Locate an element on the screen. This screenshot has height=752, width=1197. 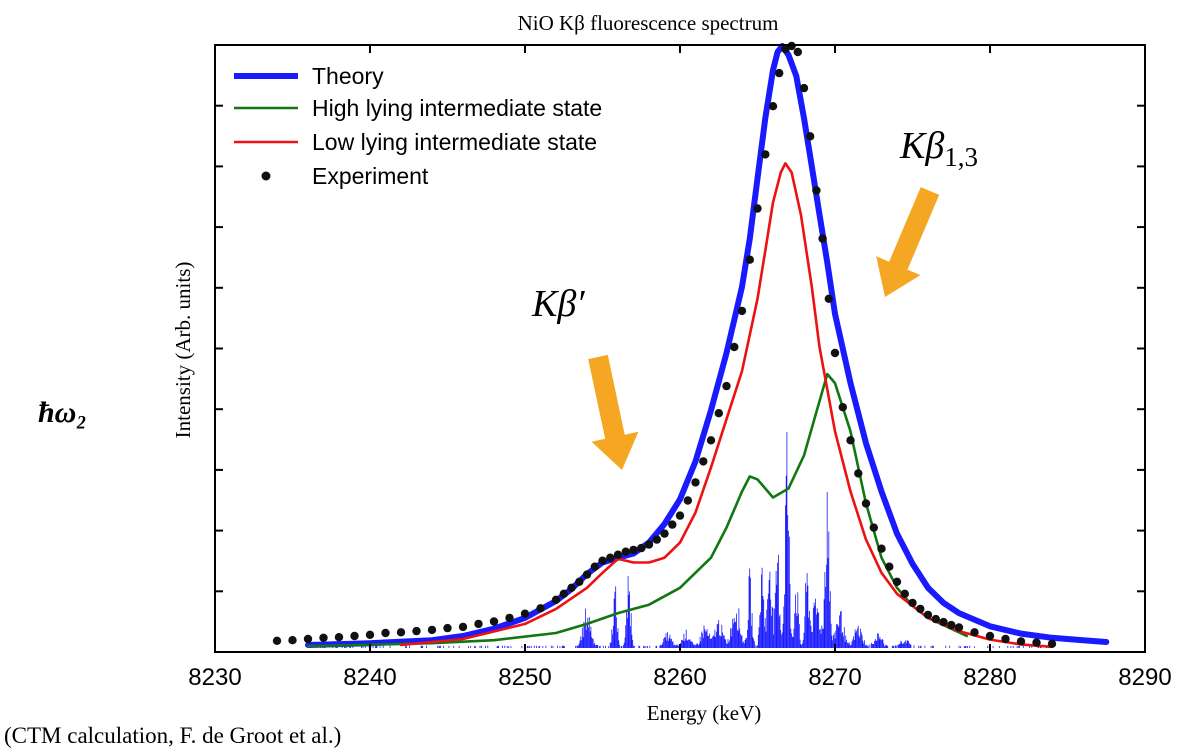
chart-title: NiO Kβ fluorescence spectrum is located at coordinates (648, 23).